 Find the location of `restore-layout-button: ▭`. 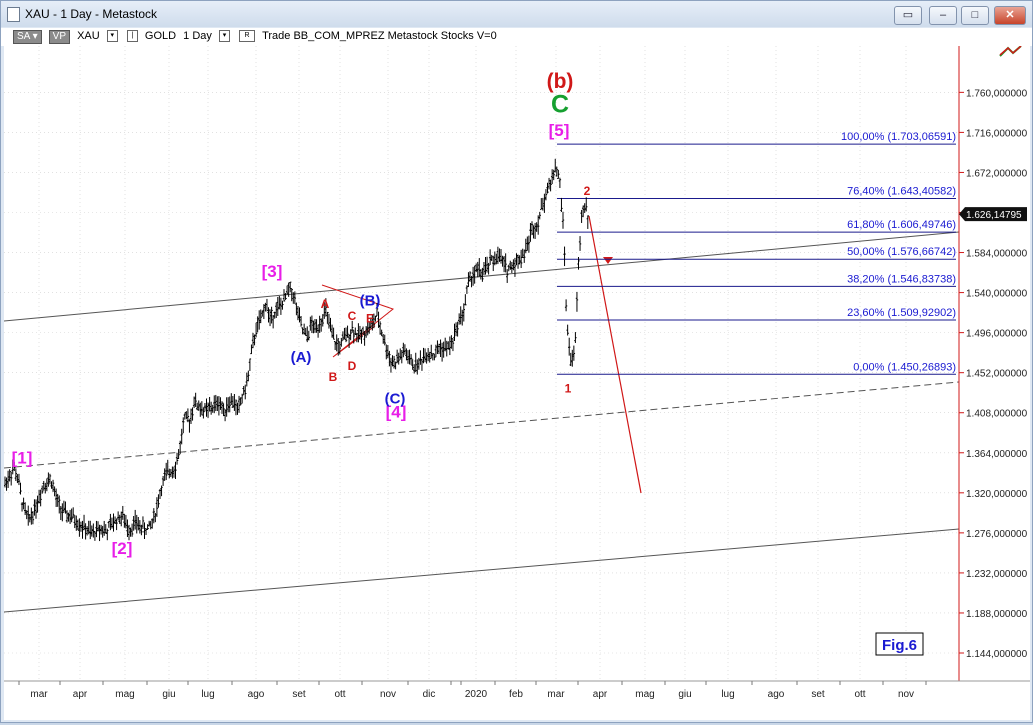

restore-layout-button: ▭ is located at coordinates (908, 15).